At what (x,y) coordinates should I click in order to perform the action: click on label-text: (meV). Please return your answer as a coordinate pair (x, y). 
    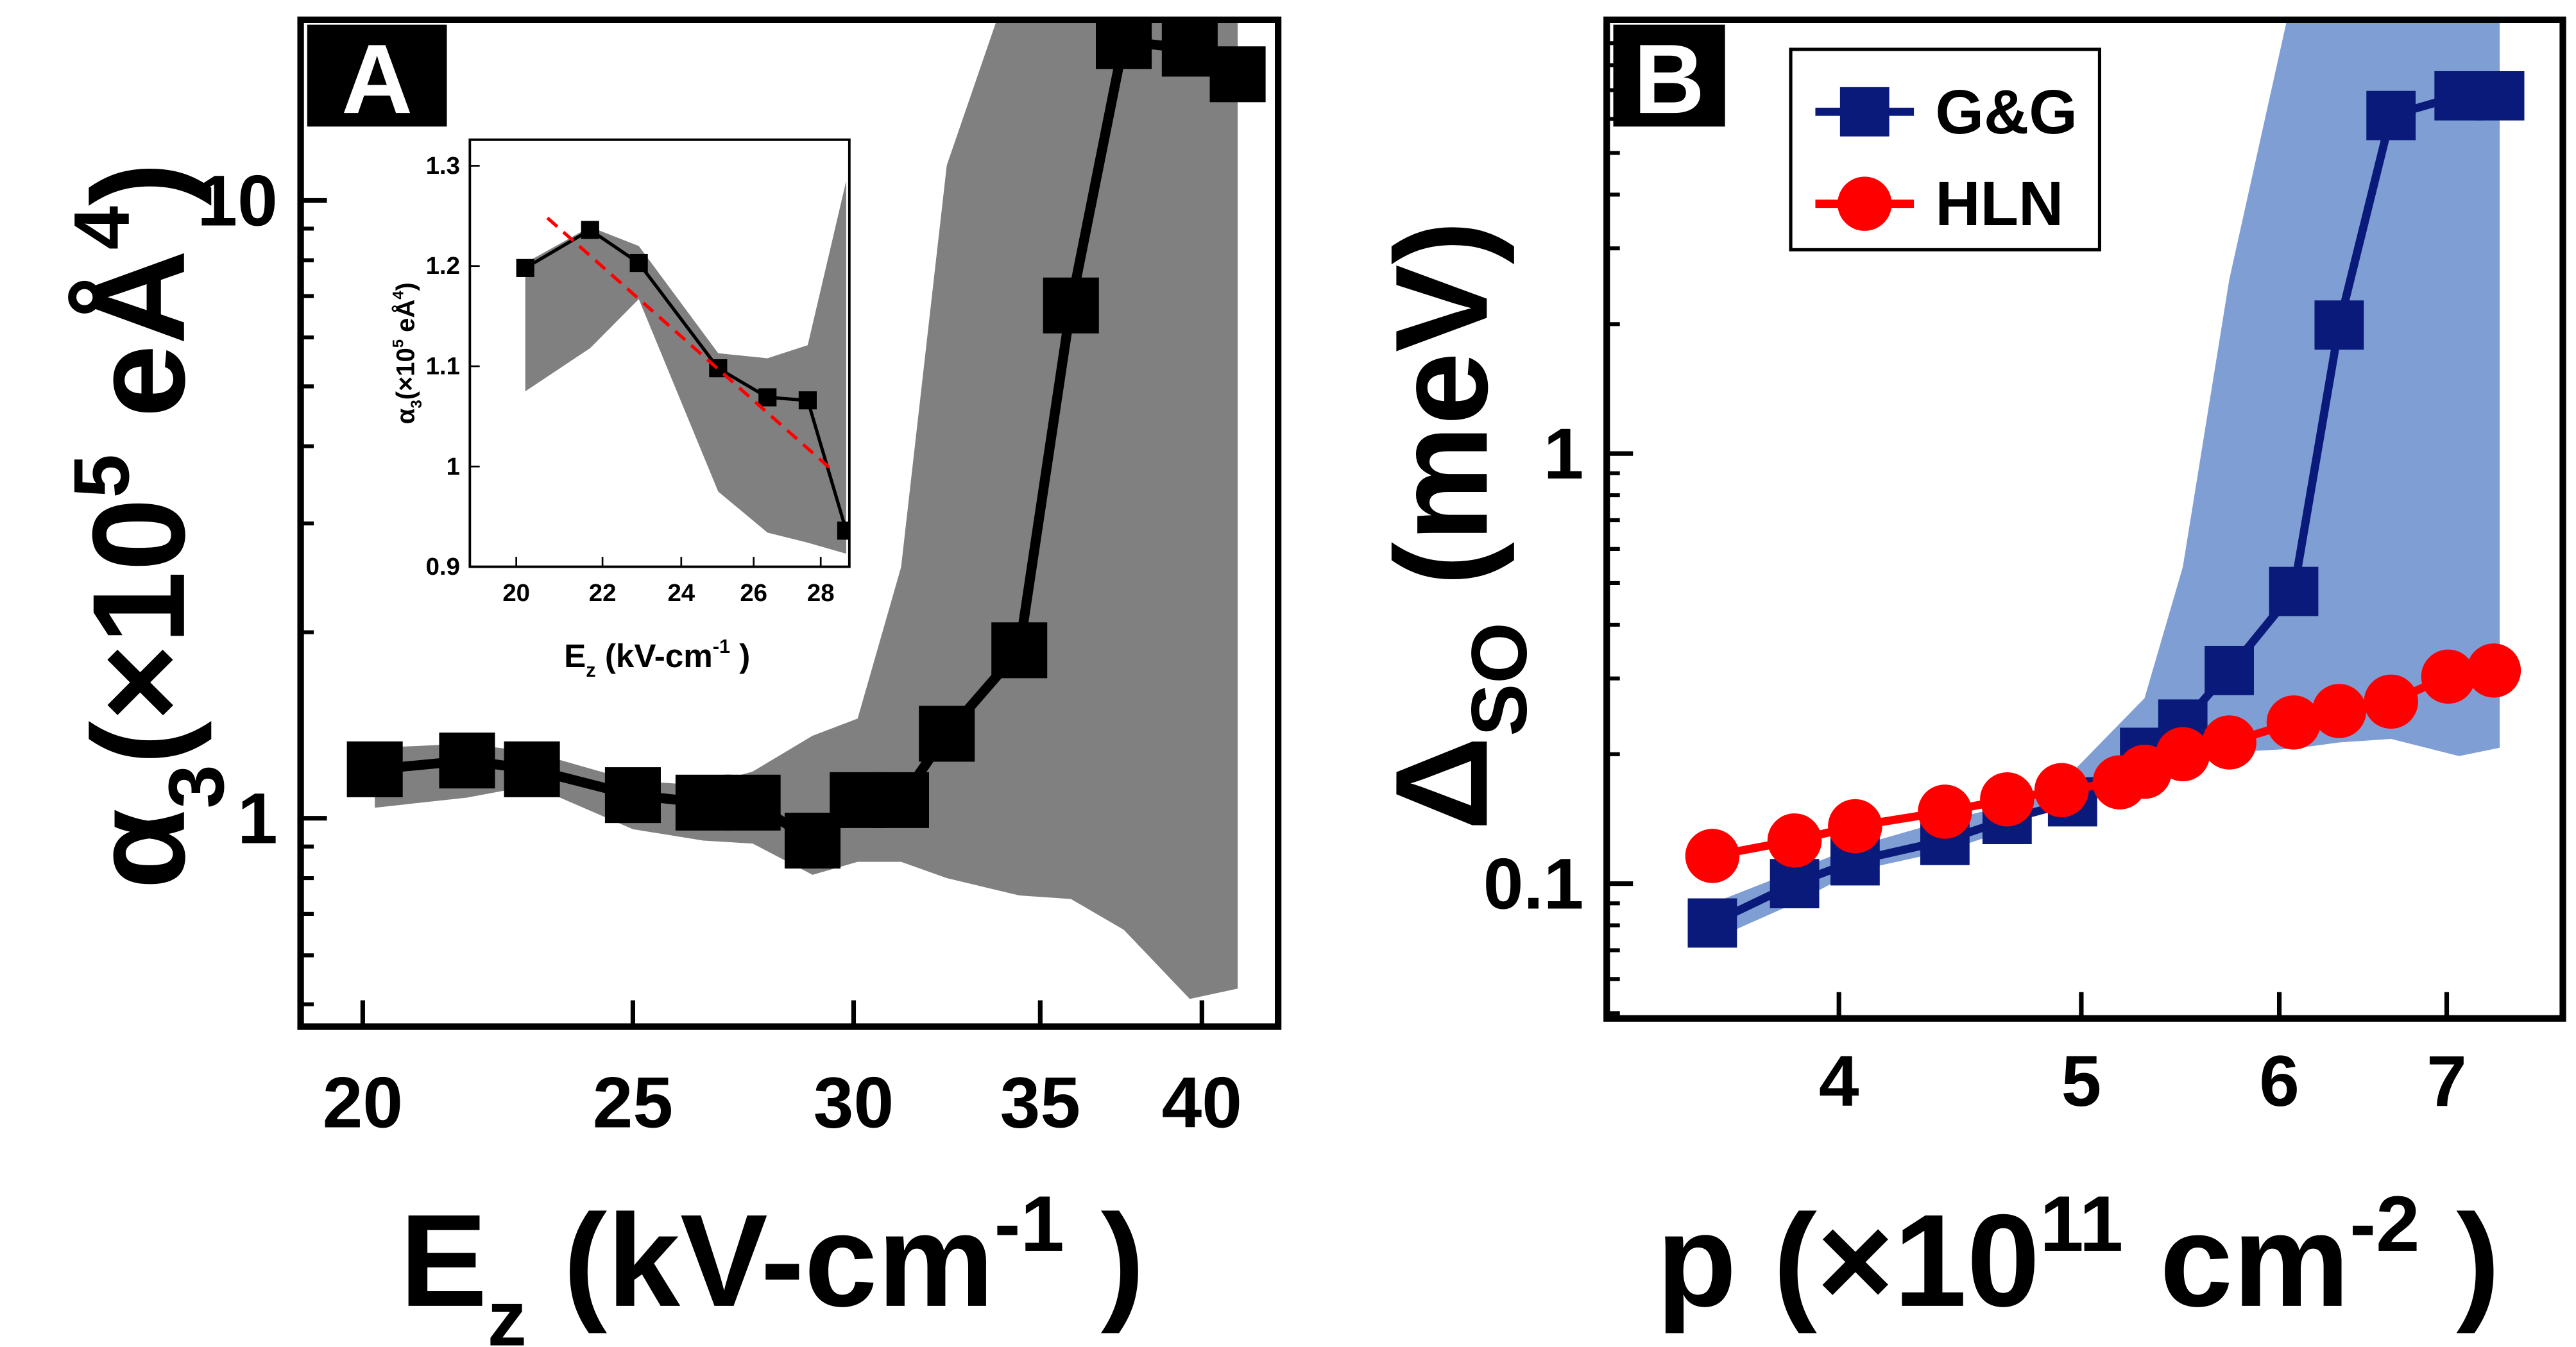
    Looking at the image, I should click on (1442, 421).